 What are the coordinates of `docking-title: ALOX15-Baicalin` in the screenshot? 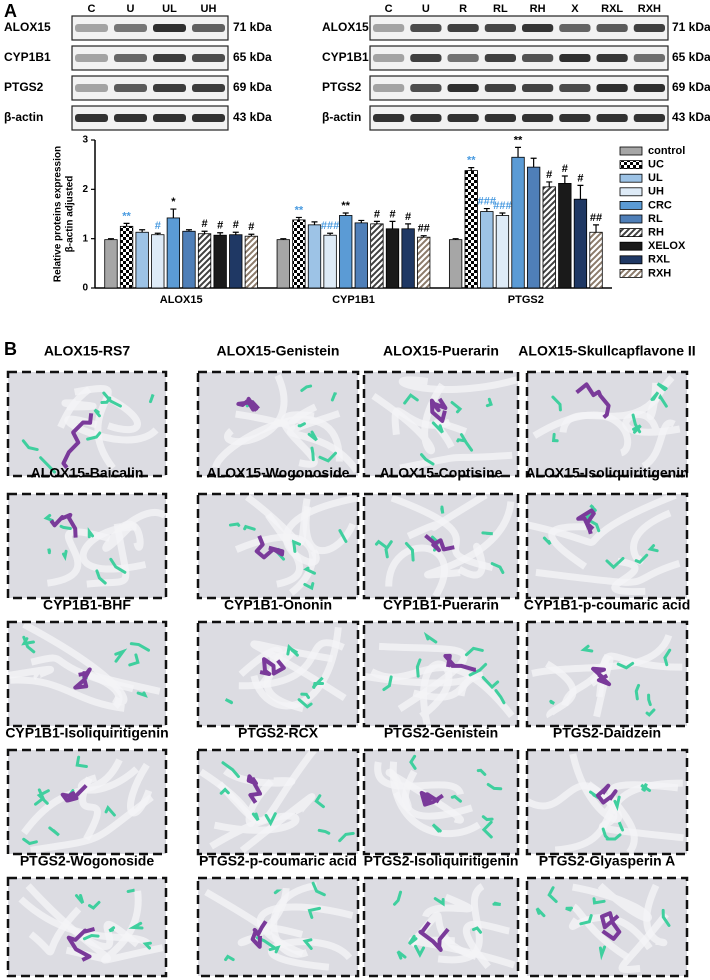 It's located at (87, 473).